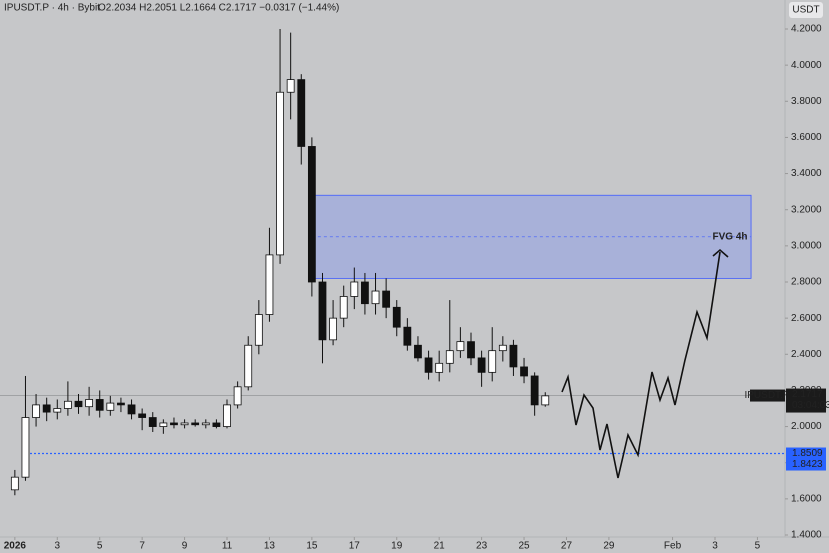  I want to click on y-tick-label: 3.2000, so click(806, 209).